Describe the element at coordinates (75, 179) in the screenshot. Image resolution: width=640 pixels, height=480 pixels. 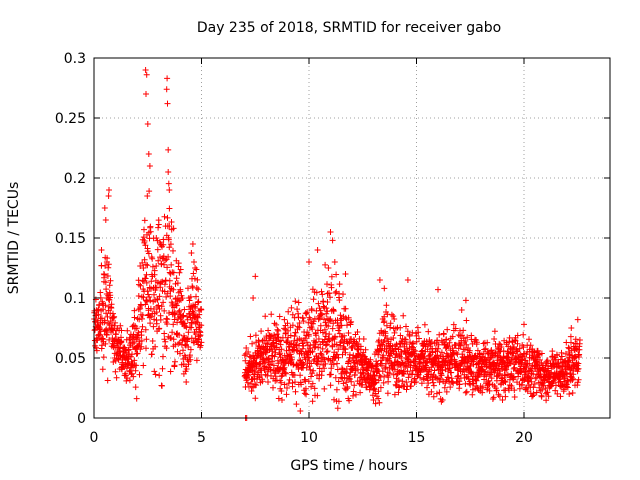
I see `y-tick-label: 0.2` at that location.